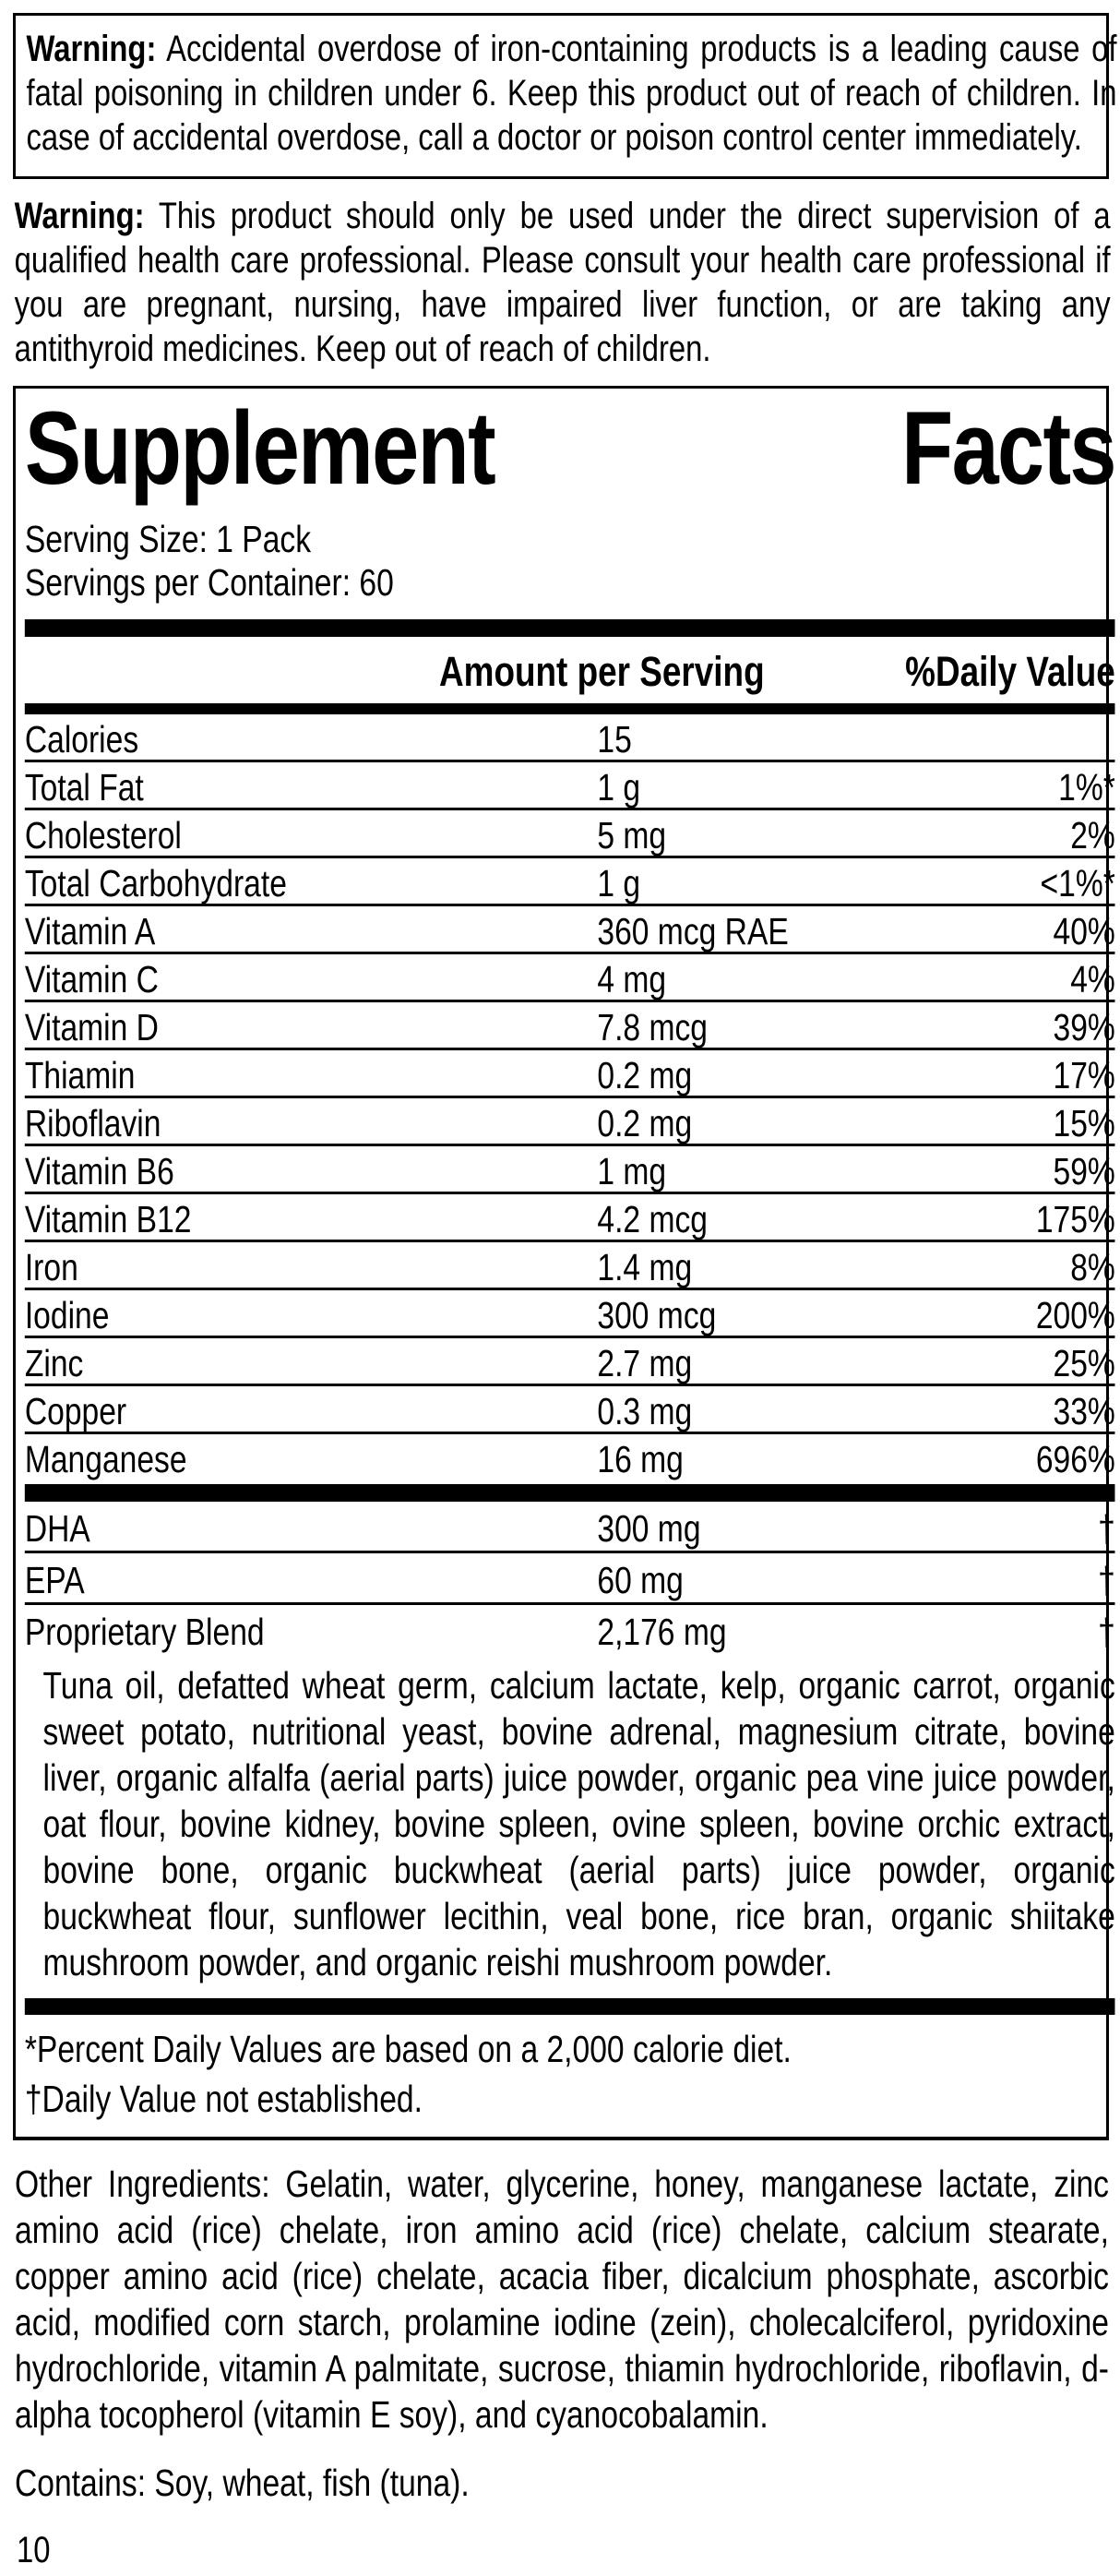 This screenshot has width=1120, height=2576. I want to click on nutrient-amount: 300 mg, so click(649, 1529).